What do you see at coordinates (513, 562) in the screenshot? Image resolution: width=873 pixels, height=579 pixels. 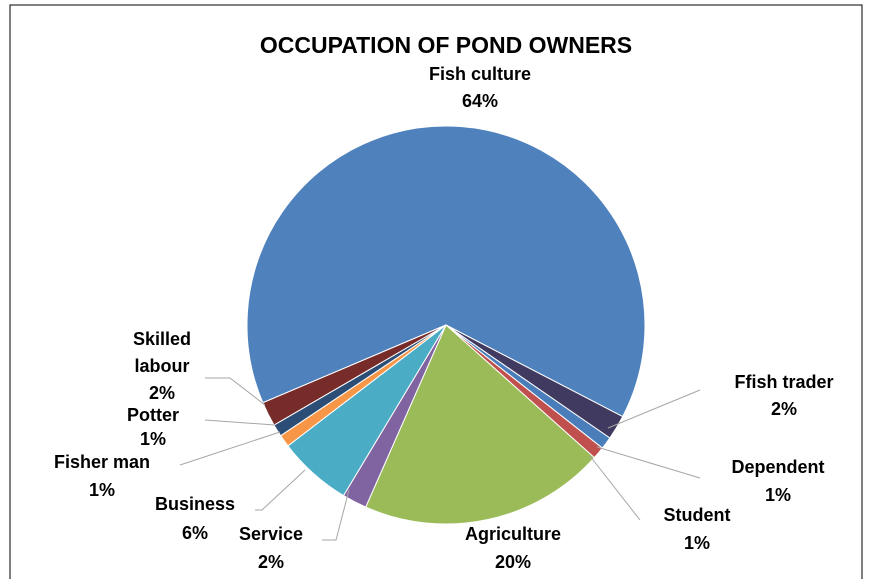 I see `slice-value-label: 20%` at bounding box center [513, 562].